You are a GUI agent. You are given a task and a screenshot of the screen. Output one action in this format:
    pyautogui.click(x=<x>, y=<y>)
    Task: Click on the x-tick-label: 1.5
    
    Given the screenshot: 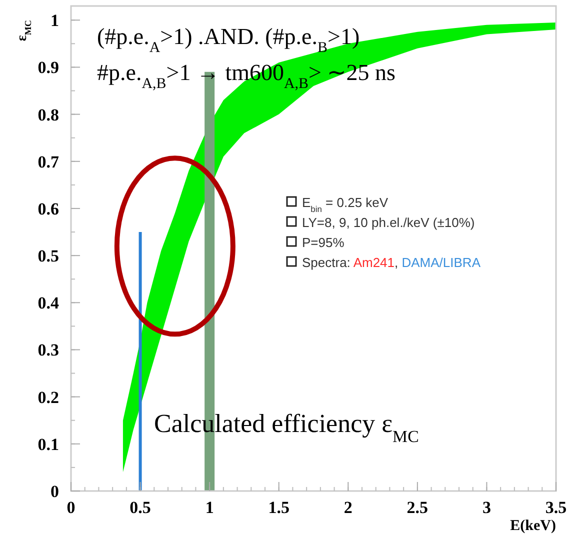 What is the action you would take?
    pyautogui.click(x=279, y=507)
    